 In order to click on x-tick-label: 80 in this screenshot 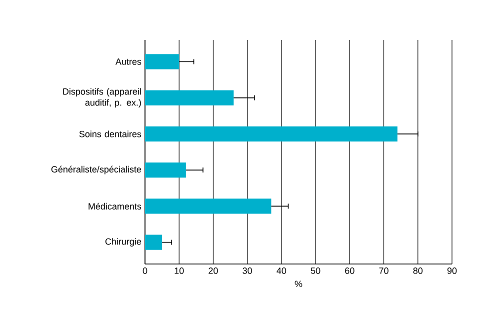, I will do `click(418, 271)`.